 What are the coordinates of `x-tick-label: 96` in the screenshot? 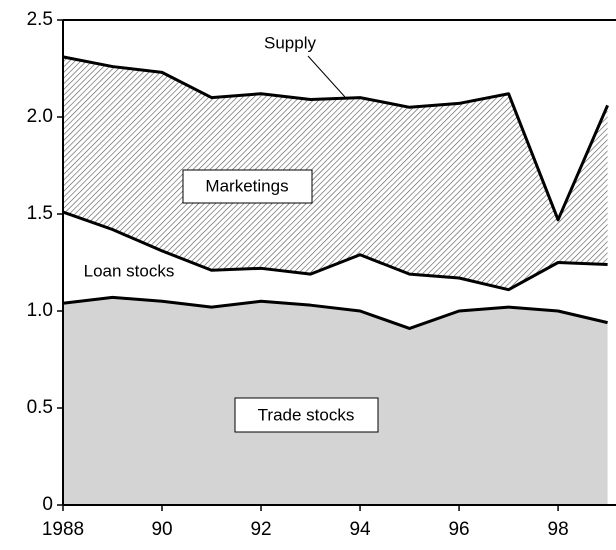 It's located at (458, 529).